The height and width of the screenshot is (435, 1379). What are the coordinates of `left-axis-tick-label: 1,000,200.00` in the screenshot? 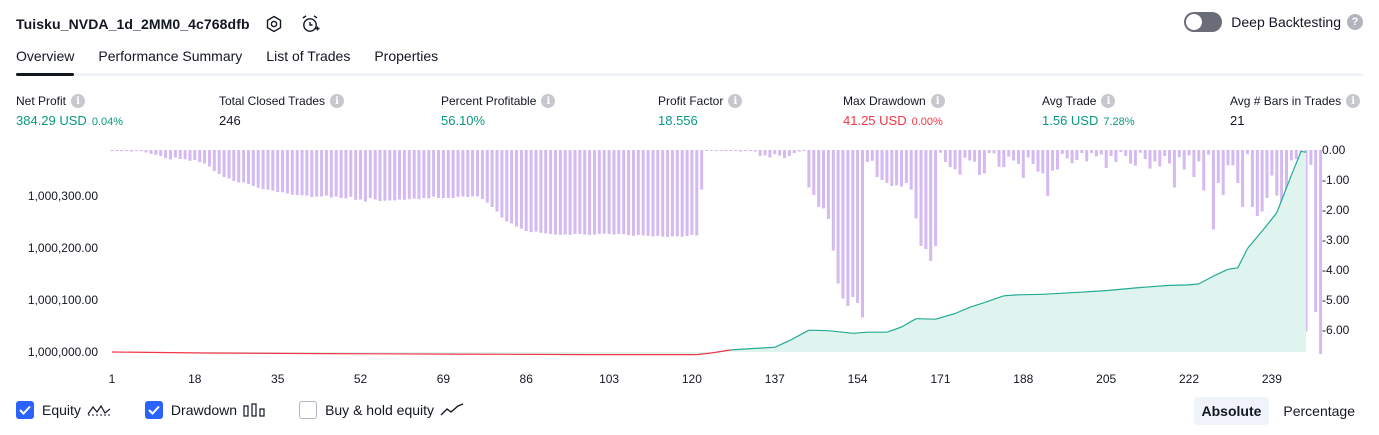 It's located at (63, 248).